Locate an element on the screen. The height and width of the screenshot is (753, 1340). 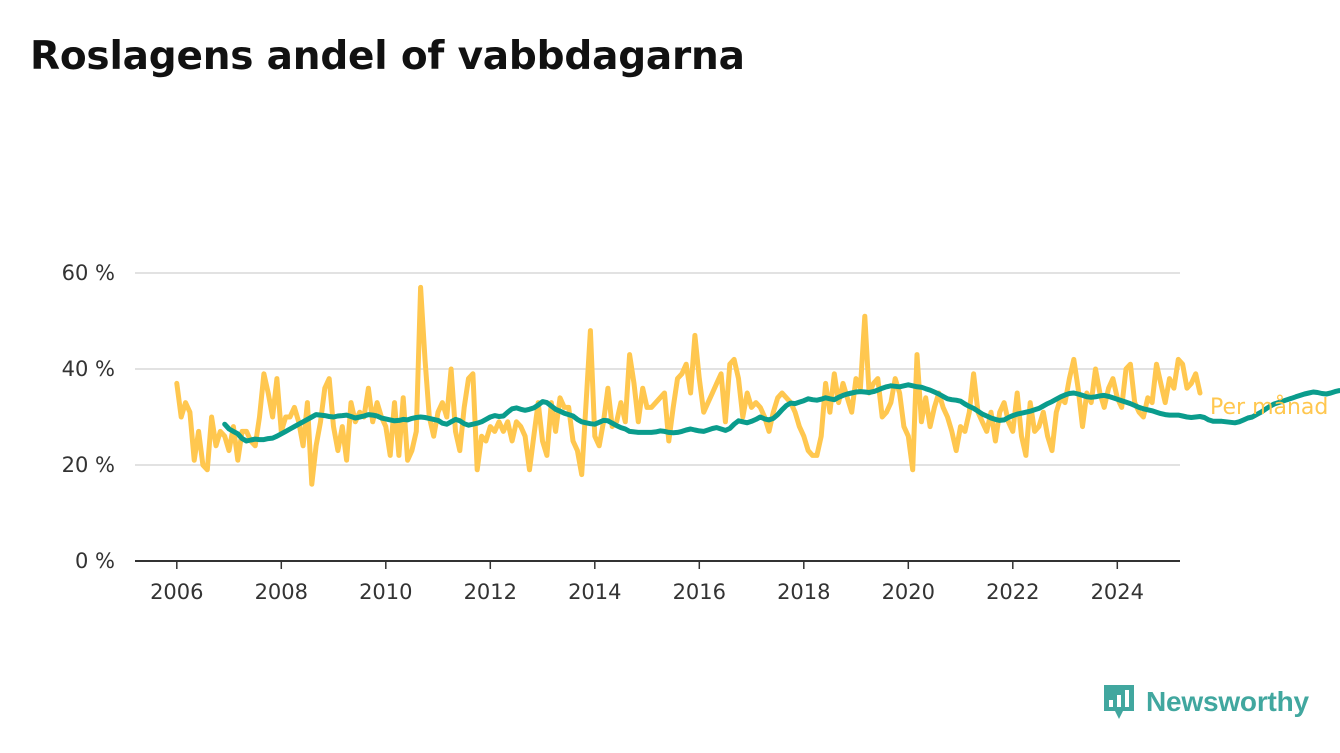
chart-title: Roslagens andel of vabbdagarna is located at coordinates (387, 56).